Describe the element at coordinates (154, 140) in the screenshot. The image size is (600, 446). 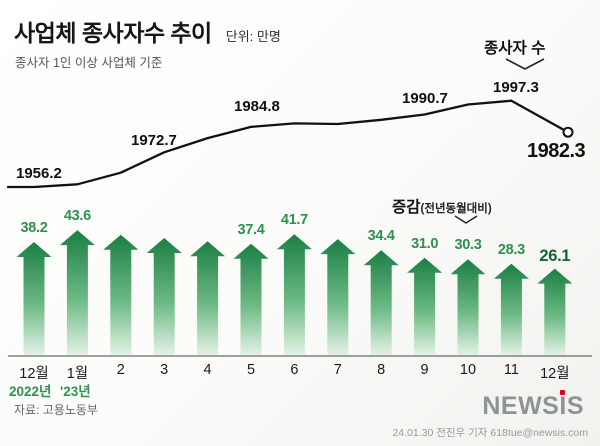
I see `line-point-label: 1972.7` at that location.